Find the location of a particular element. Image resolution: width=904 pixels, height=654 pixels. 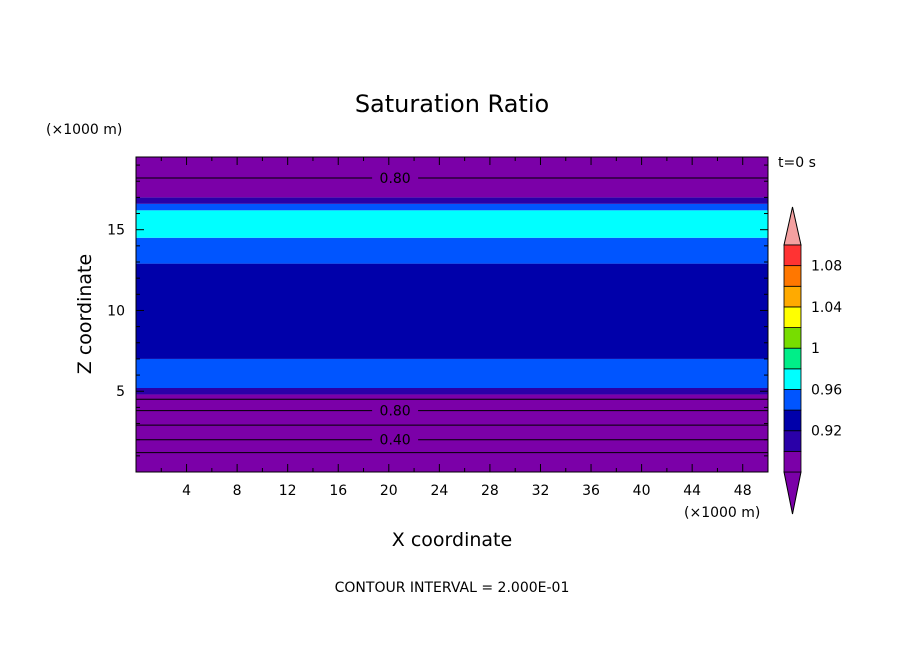

colorbar-label-1: 1 is located at coordinates (815, 349).